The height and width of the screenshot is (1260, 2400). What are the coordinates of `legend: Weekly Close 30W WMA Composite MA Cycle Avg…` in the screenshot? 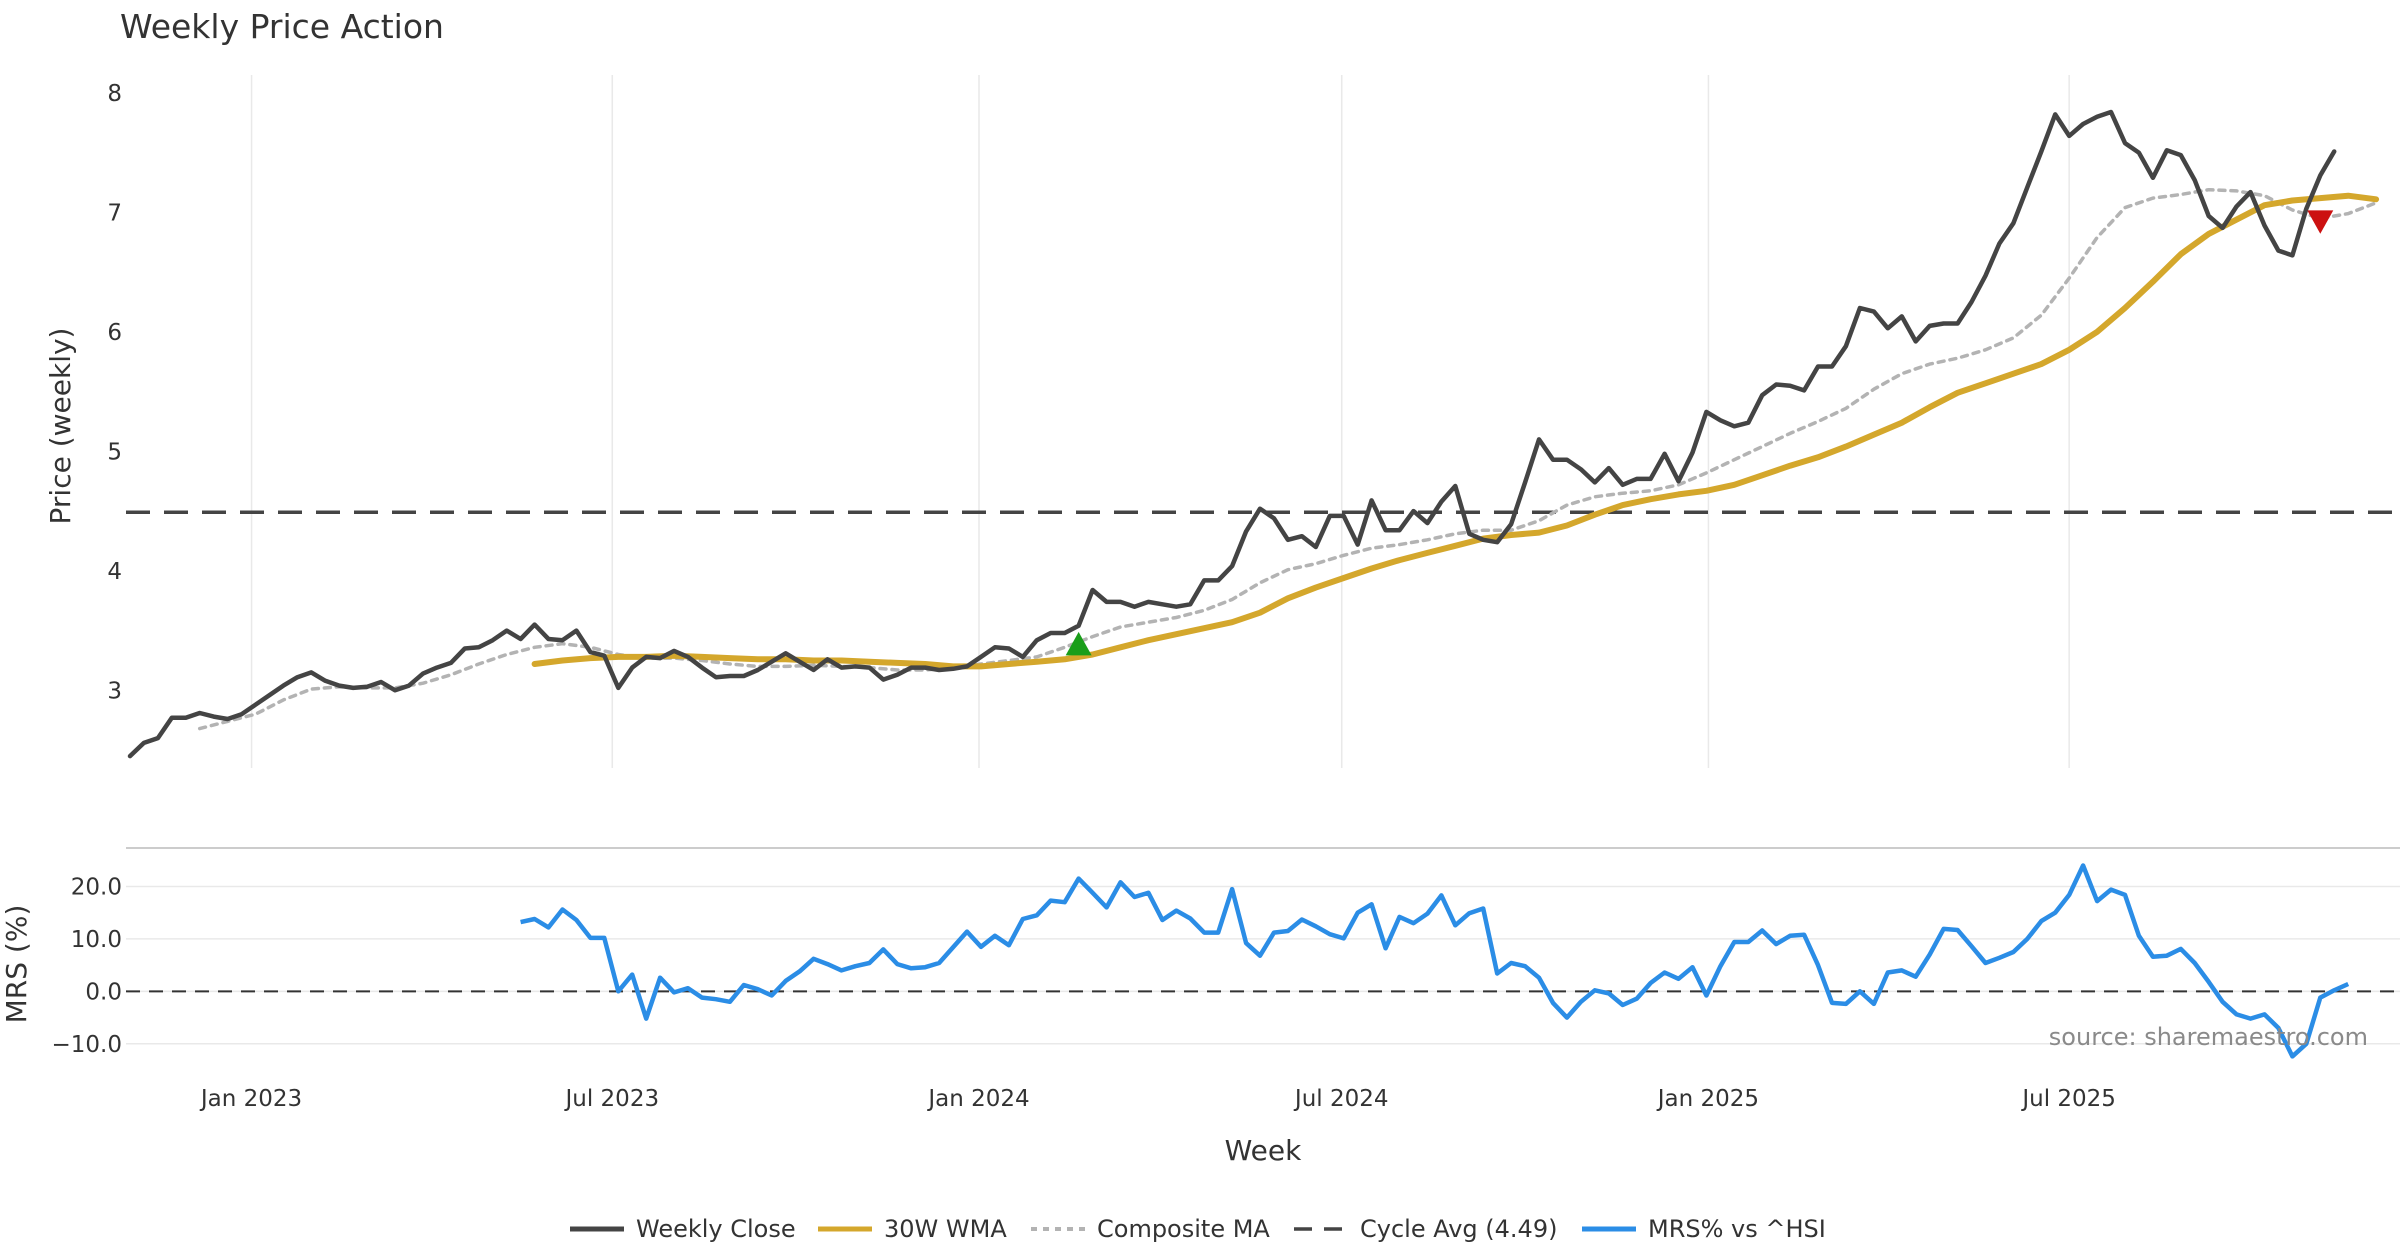 It's located at (1198, 1229).